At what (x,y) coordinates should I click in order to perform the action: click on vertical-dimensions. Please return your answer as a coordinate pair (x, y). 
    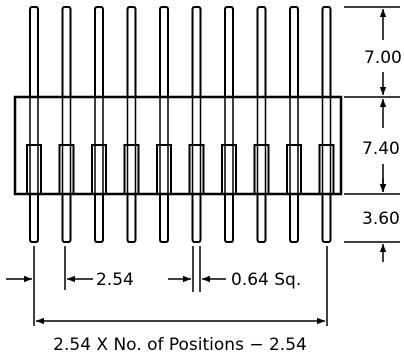
    Looking at the image, I should click on (372, 134).